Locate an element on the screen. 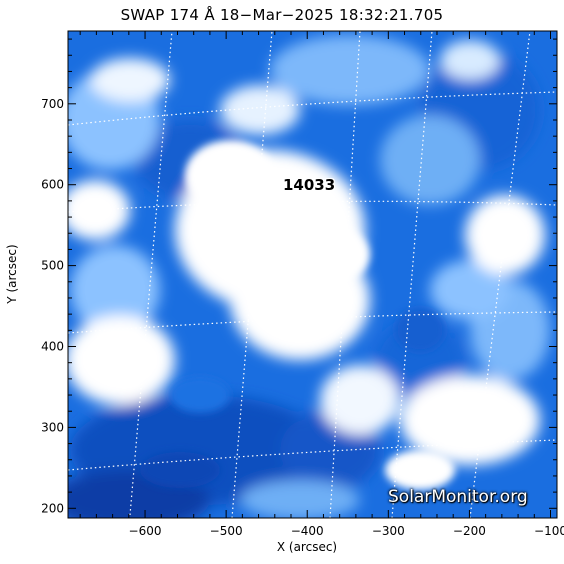 The image size is (564, 564). y-tick-label: 400 is located at coordinates (52, 346).